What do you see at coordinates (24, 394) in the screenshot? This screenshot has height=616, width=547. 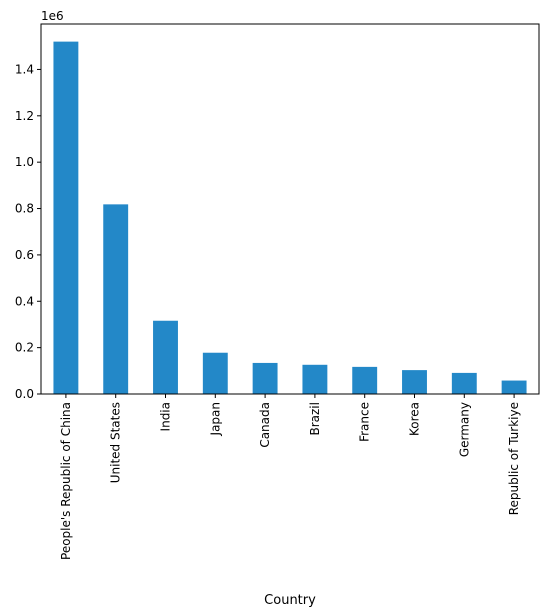 I see `y-tick-label: 0.0` at bounding box center [24, 394].